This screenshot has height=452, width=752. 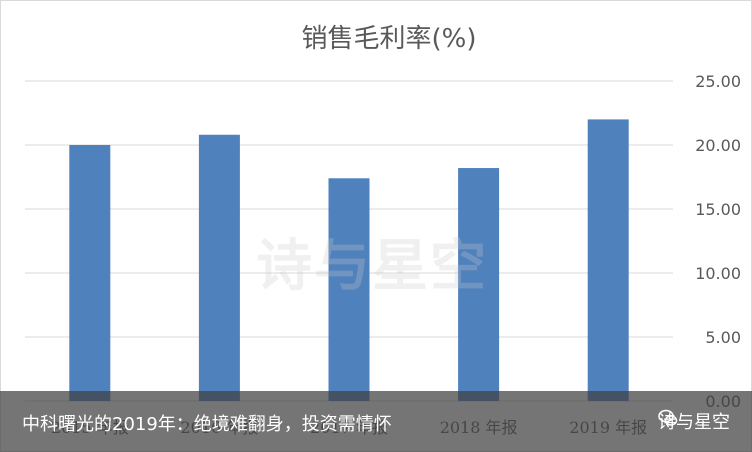 What do you see at coordinates (389, 39) in the screenshot?
I see `chart-title: 销售毛利率(%)` at bounding box center [389, 39].